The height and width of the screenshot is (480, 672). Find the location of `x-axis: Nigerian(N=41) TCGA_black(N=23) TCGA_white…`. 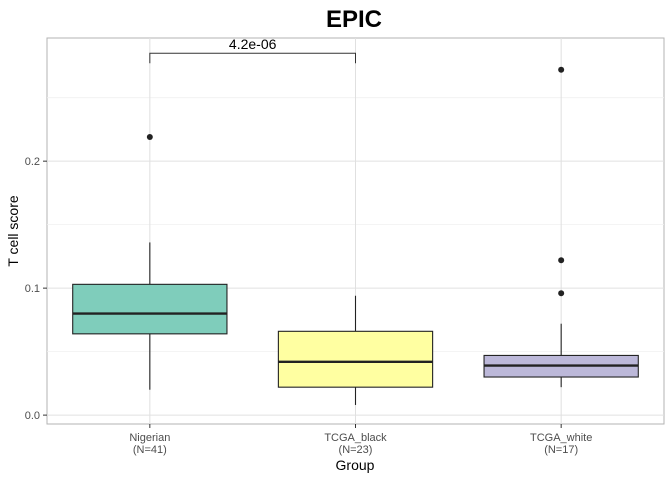

x-axis: Nigerian(N=41) TCGA_black(N=23) TCGA_white… is located at coordinates (360, 440).